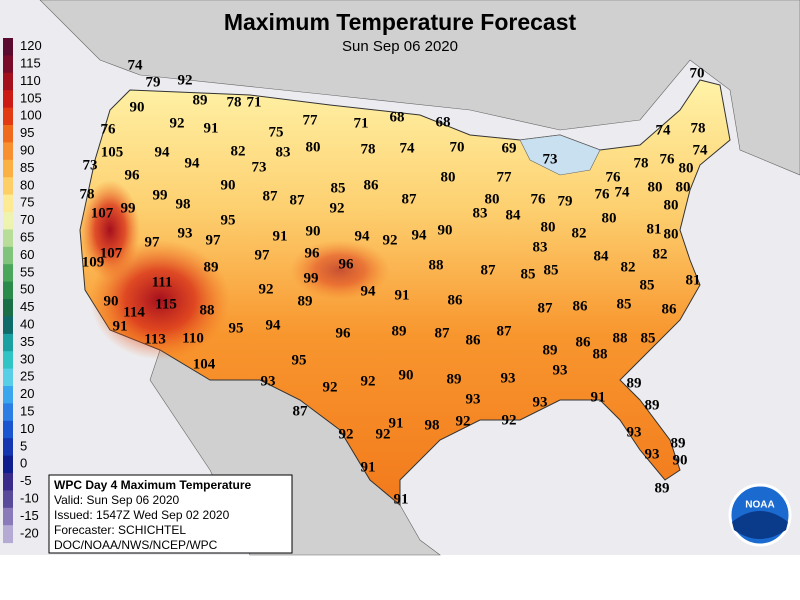  I want to click on station-temp: 95, so click(236, 328).